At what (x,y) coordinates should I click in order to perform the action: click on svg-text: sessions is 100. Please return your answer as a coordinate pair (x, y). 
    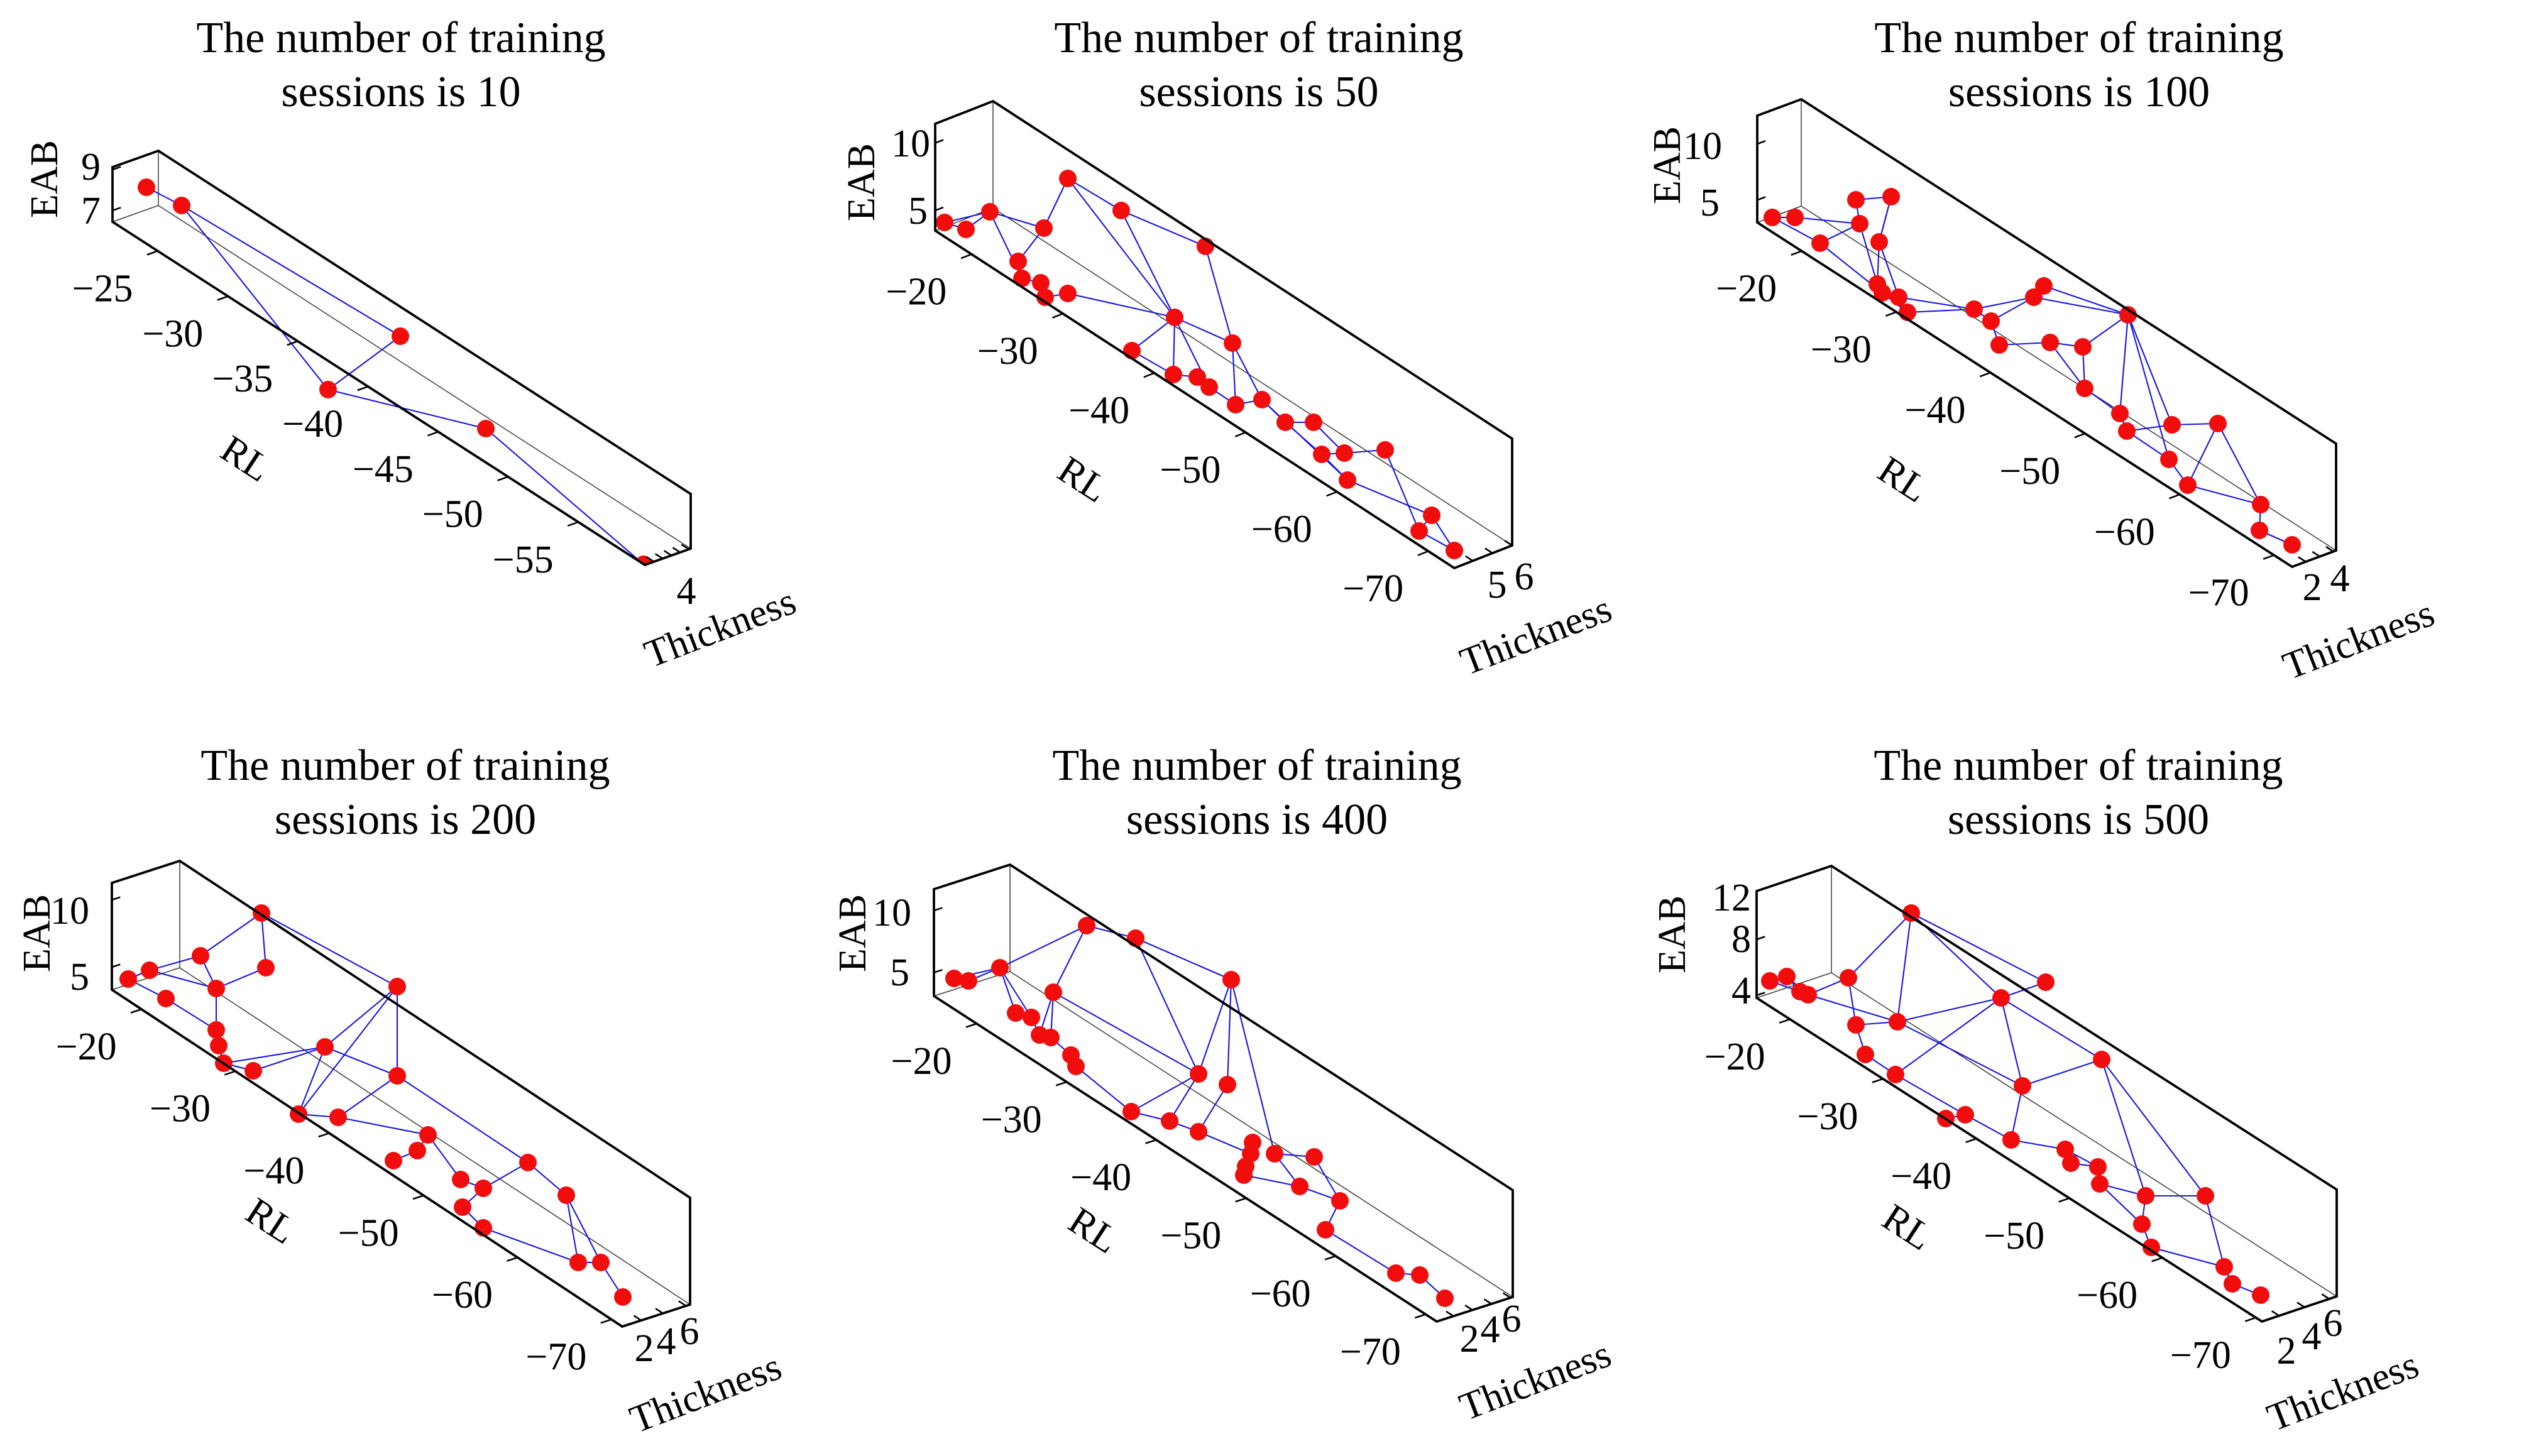
    Looking at the image, I should click on (2079, 92).